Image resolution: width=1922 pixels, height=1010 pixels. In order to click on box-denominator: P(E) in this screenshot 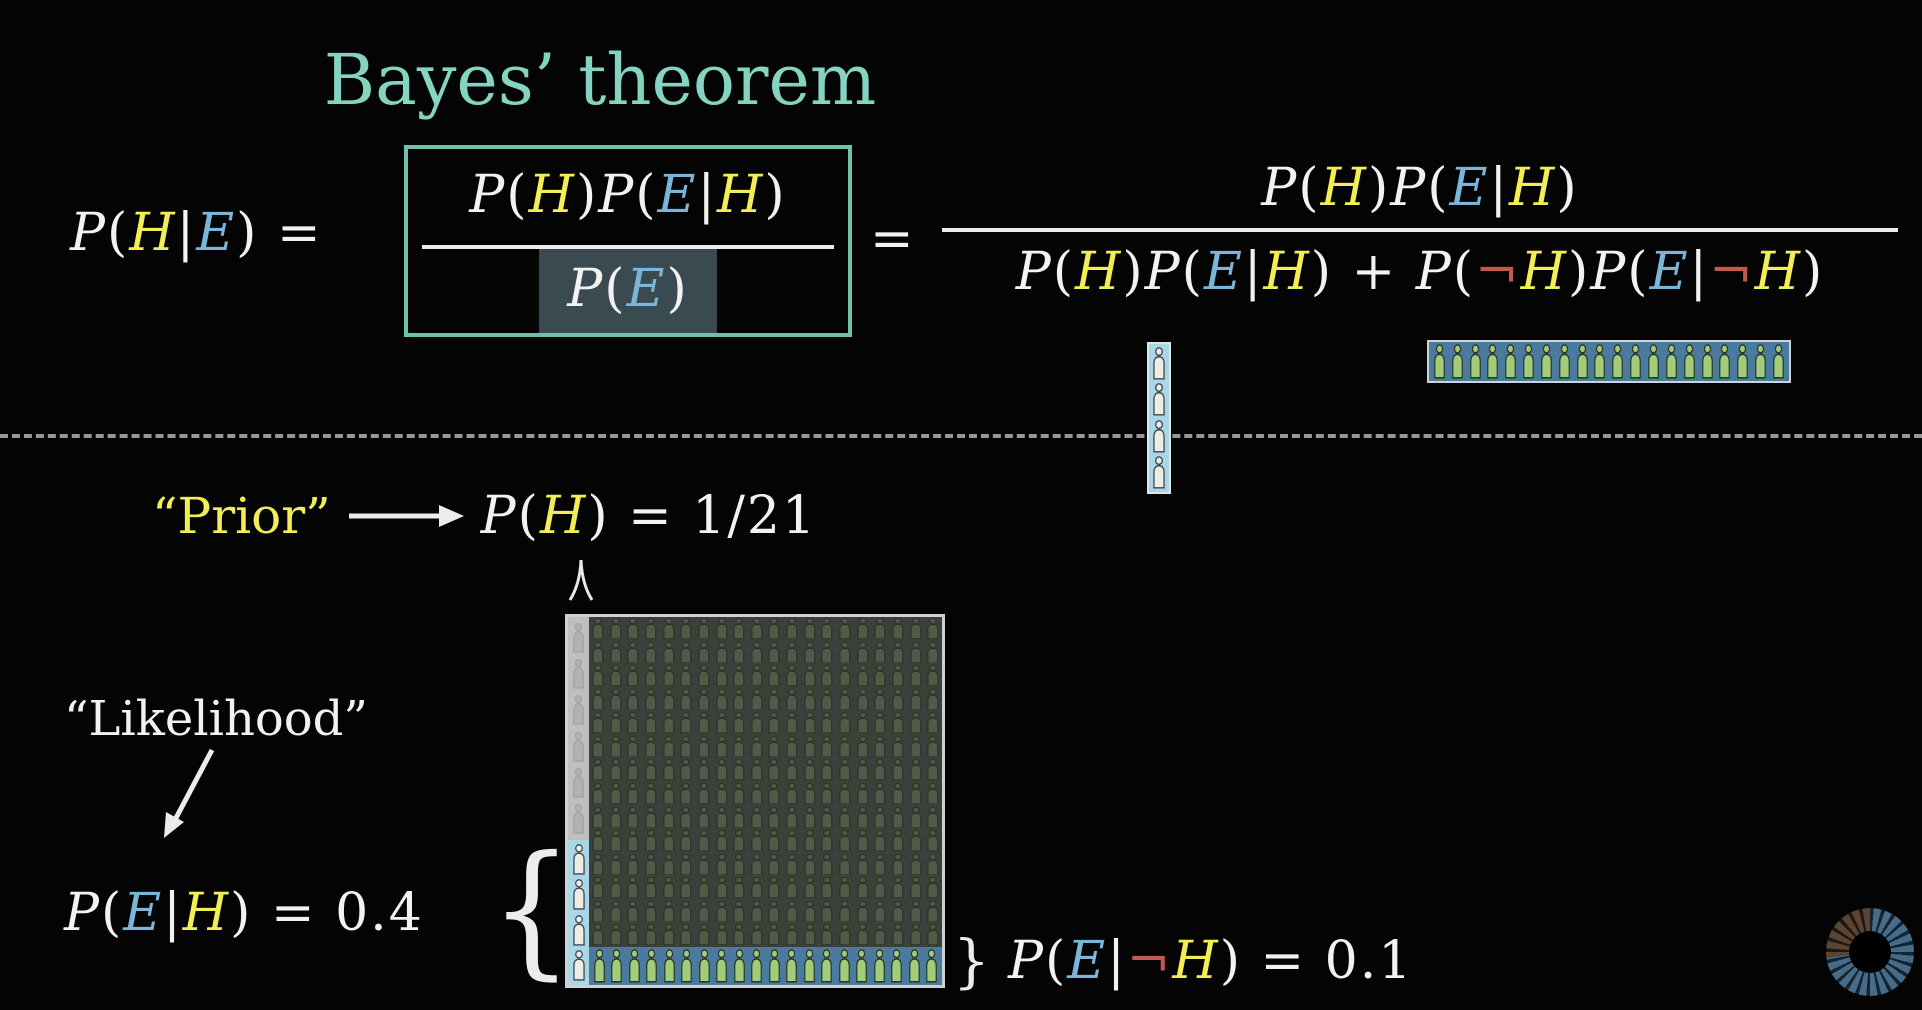, I will do `click(628, 291)`.